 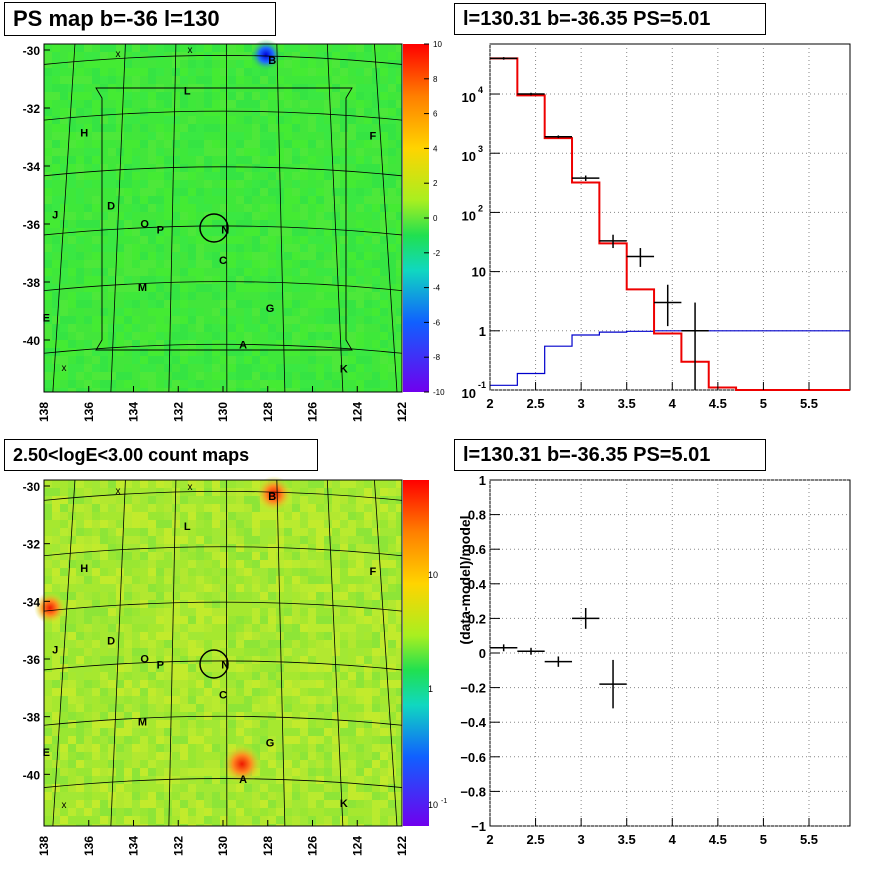 What do you see at coordinates (437, 322) in the screenshot?
I see `colorbar-tick-label: -6` at bounding box center [437, 322].